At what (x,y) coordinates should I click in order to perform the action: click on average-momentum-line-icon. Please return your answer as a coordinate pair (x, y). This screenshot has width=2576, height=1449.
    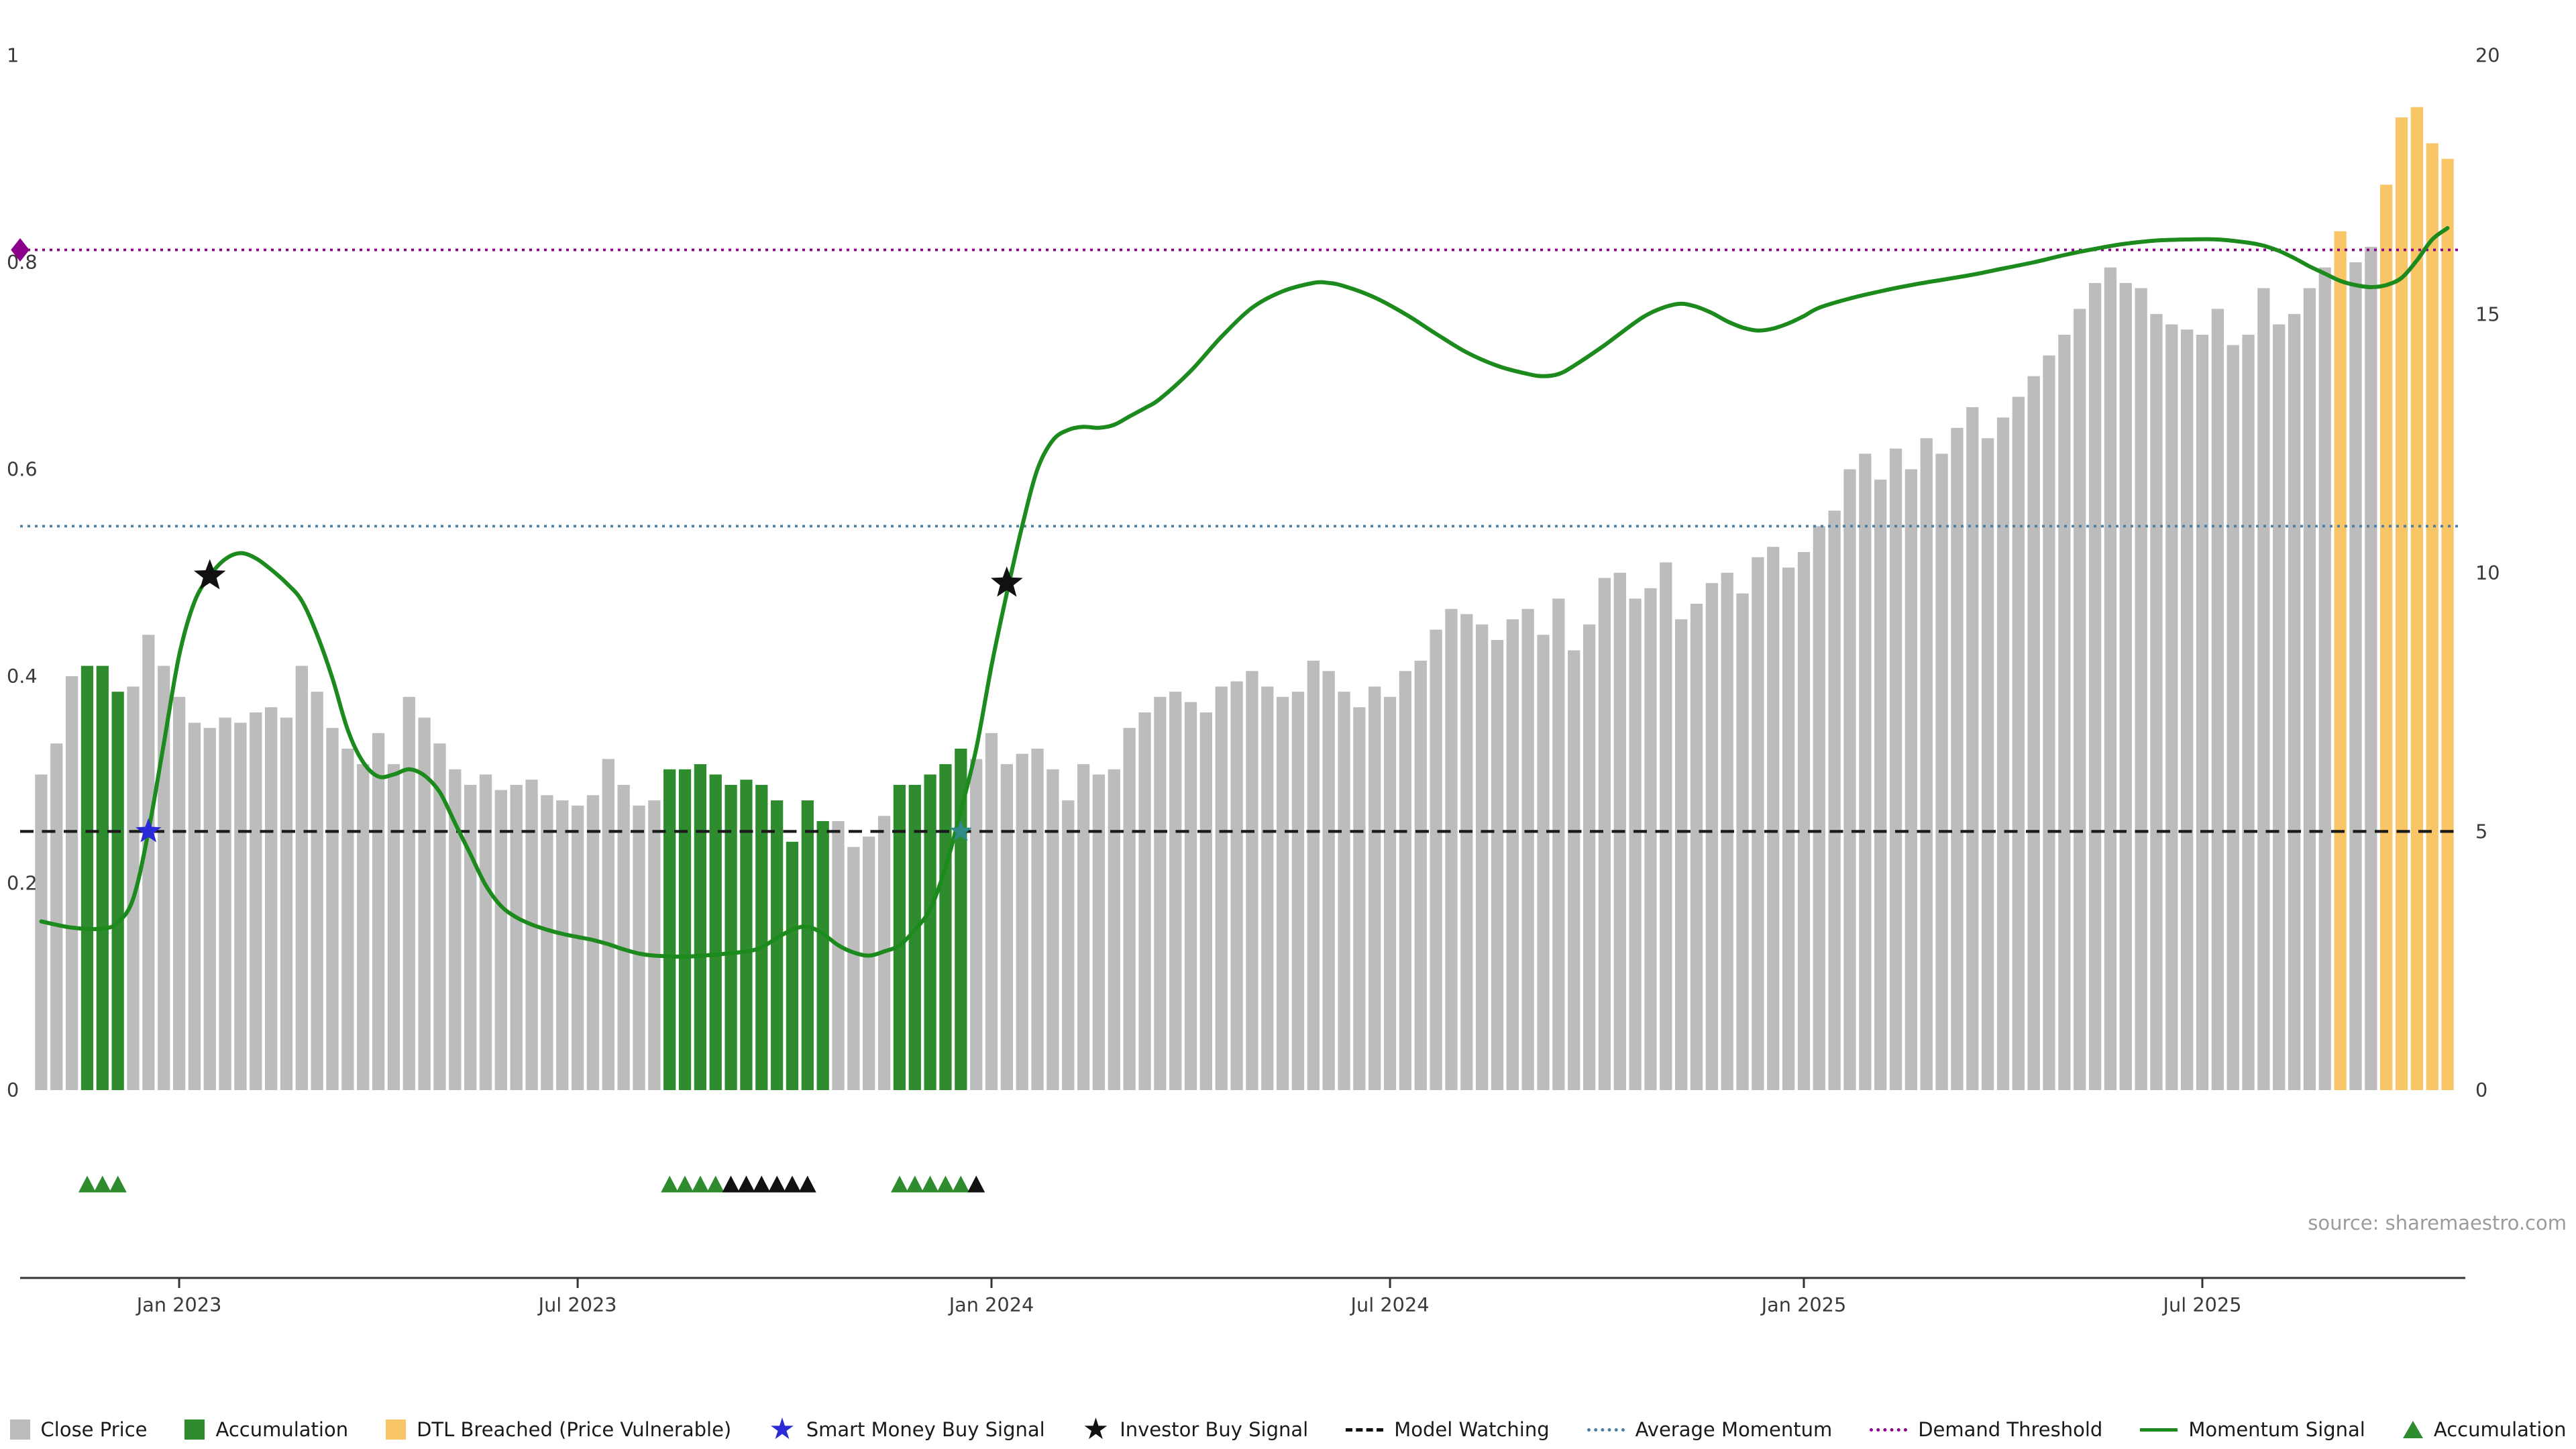
    Looking at the image, I should click on (1606, 1430).